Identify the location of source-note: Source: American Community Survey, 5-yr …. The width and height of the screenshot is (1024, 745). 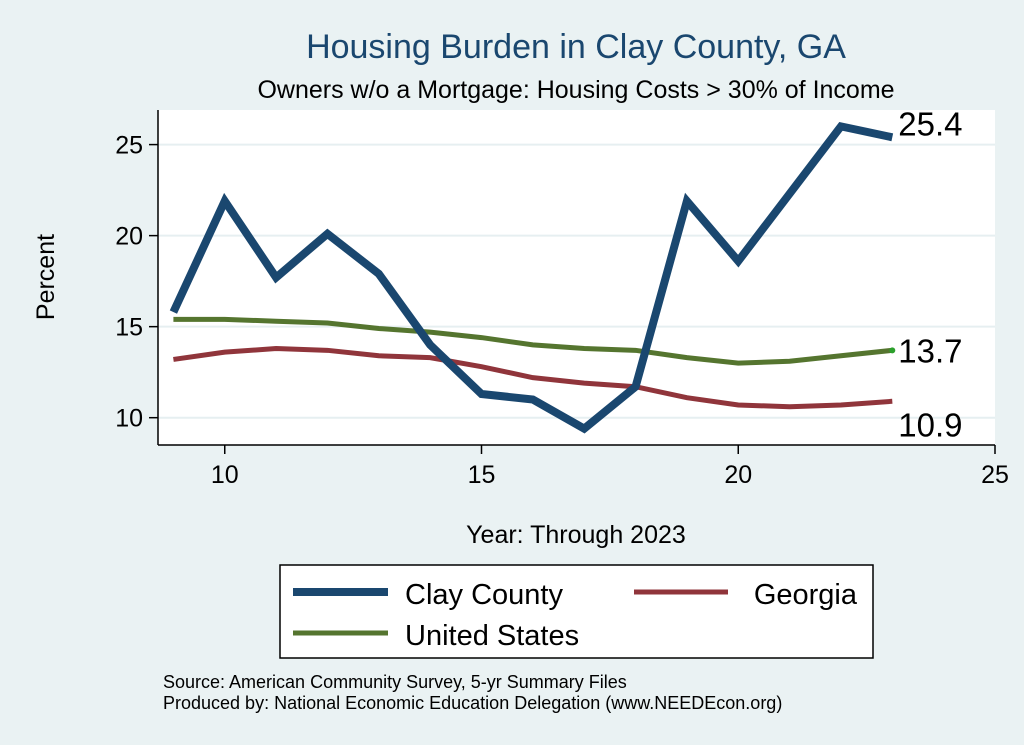
(395, 682).